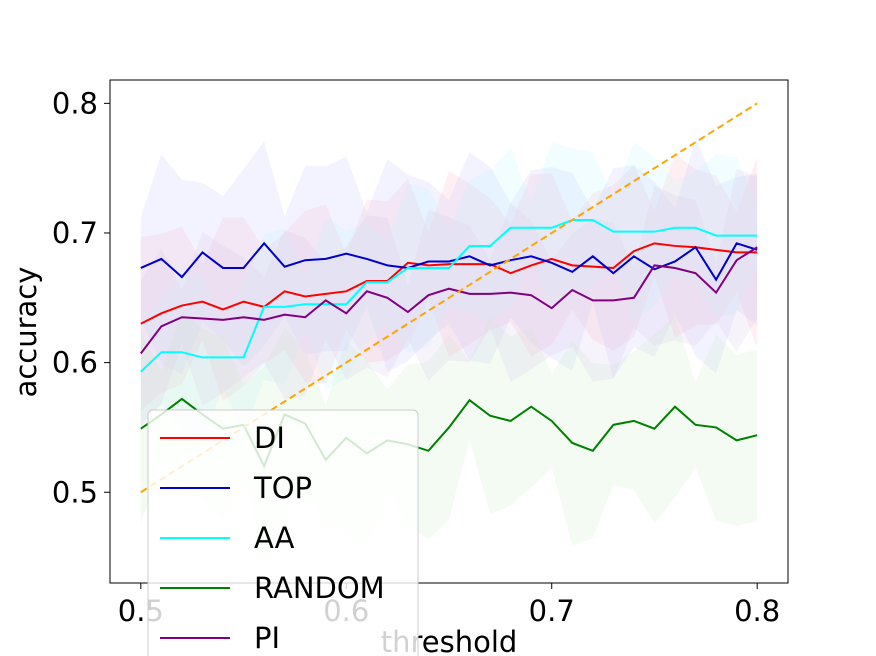 This screenshot has width=876, height=656. What do you see at coordinates (75, 492) in the screenshot?
I see `y-tick-label: 0.5` at bounding box center [75, 492].